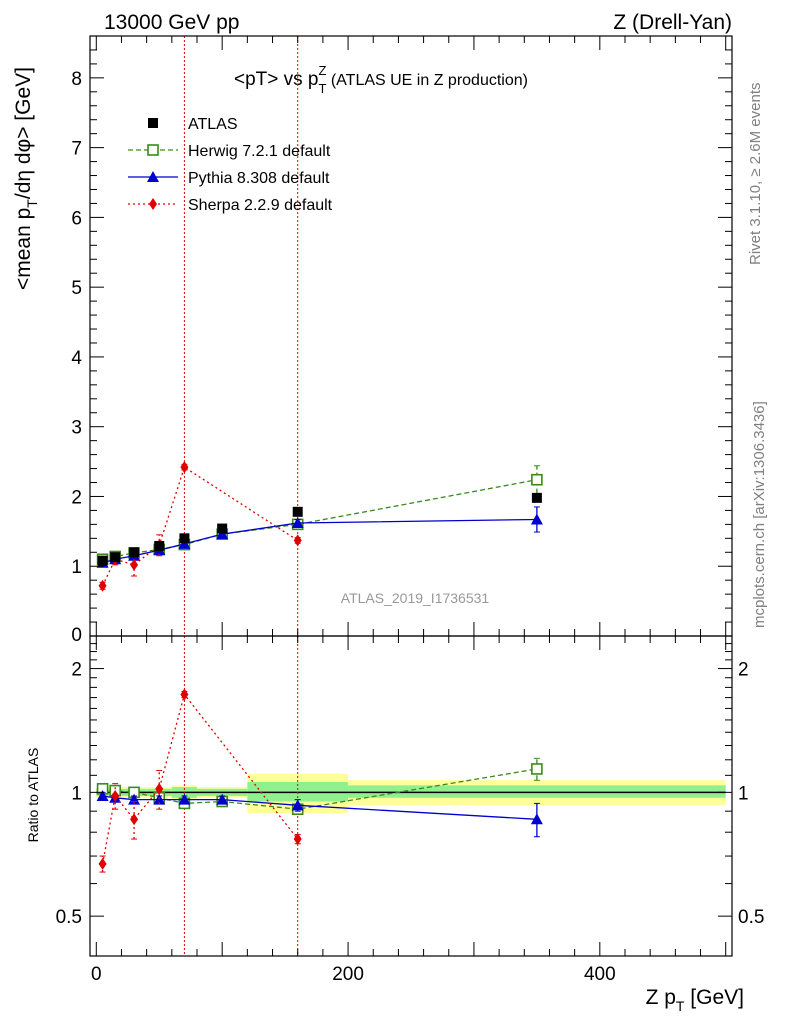  I want to click on legend-atlas-marker, so click(153, 123).